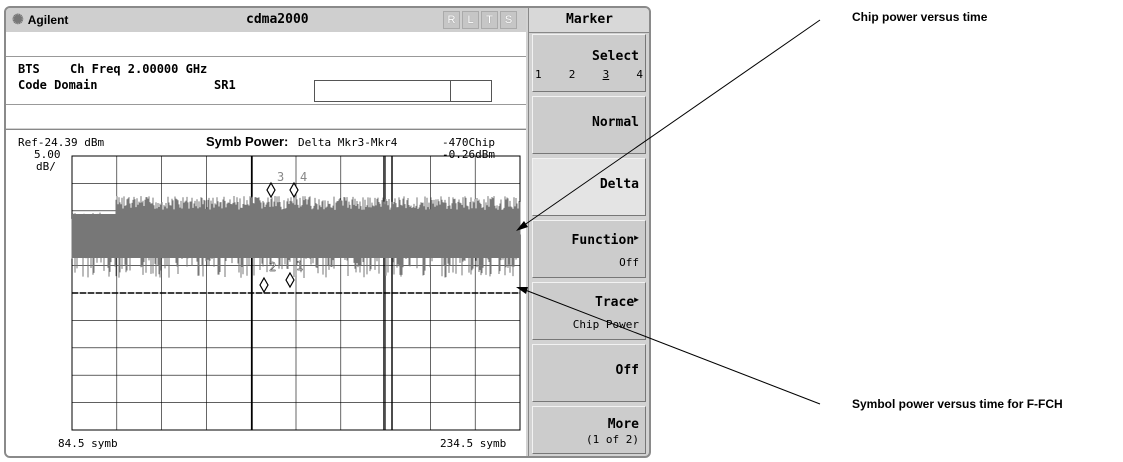 This screenshot has height=462, width=1123. I want to click on more-label: More, so click(623, 424).